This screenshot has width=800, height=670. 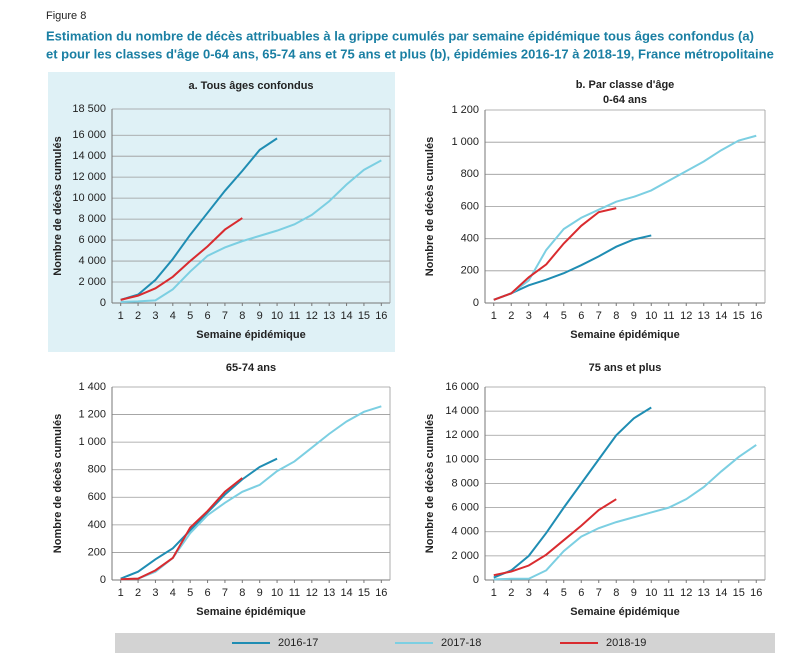 I want to click on y-tick-label: 18 500, so click(x=89, y=109).